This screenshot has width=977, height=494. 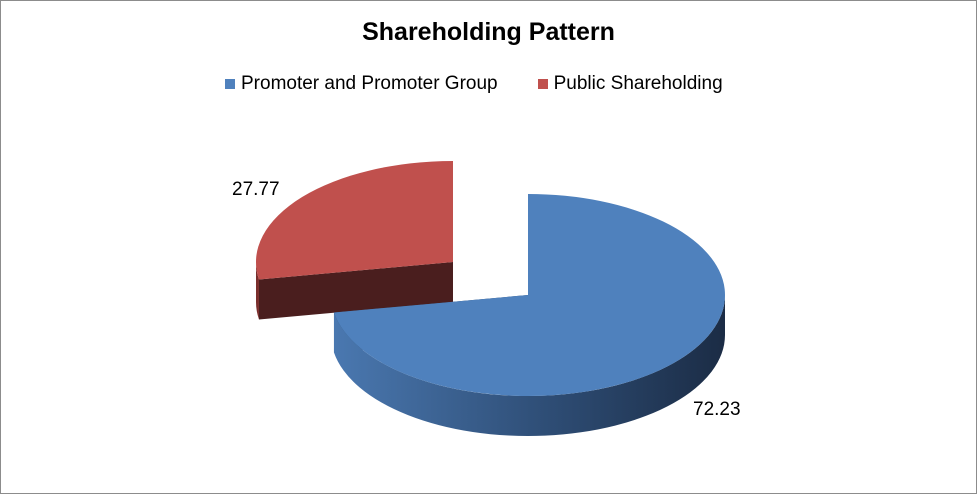 I want to click on legend-label-promoter: Promoter and Promoter Group, so click(x=369, y=83).